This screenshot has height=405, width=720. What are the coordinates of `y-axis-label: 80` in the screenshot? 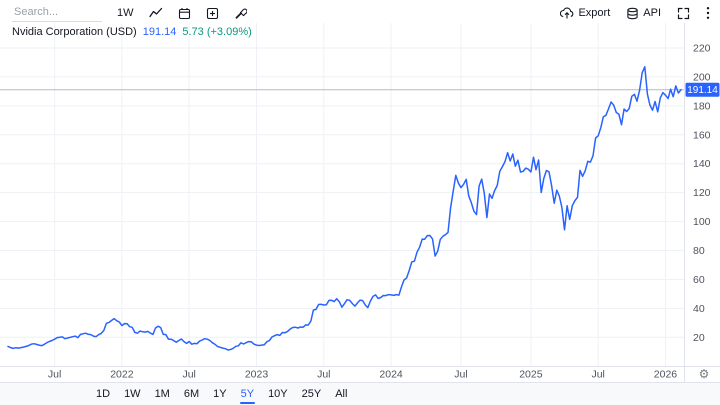 It's located at (699, 251).